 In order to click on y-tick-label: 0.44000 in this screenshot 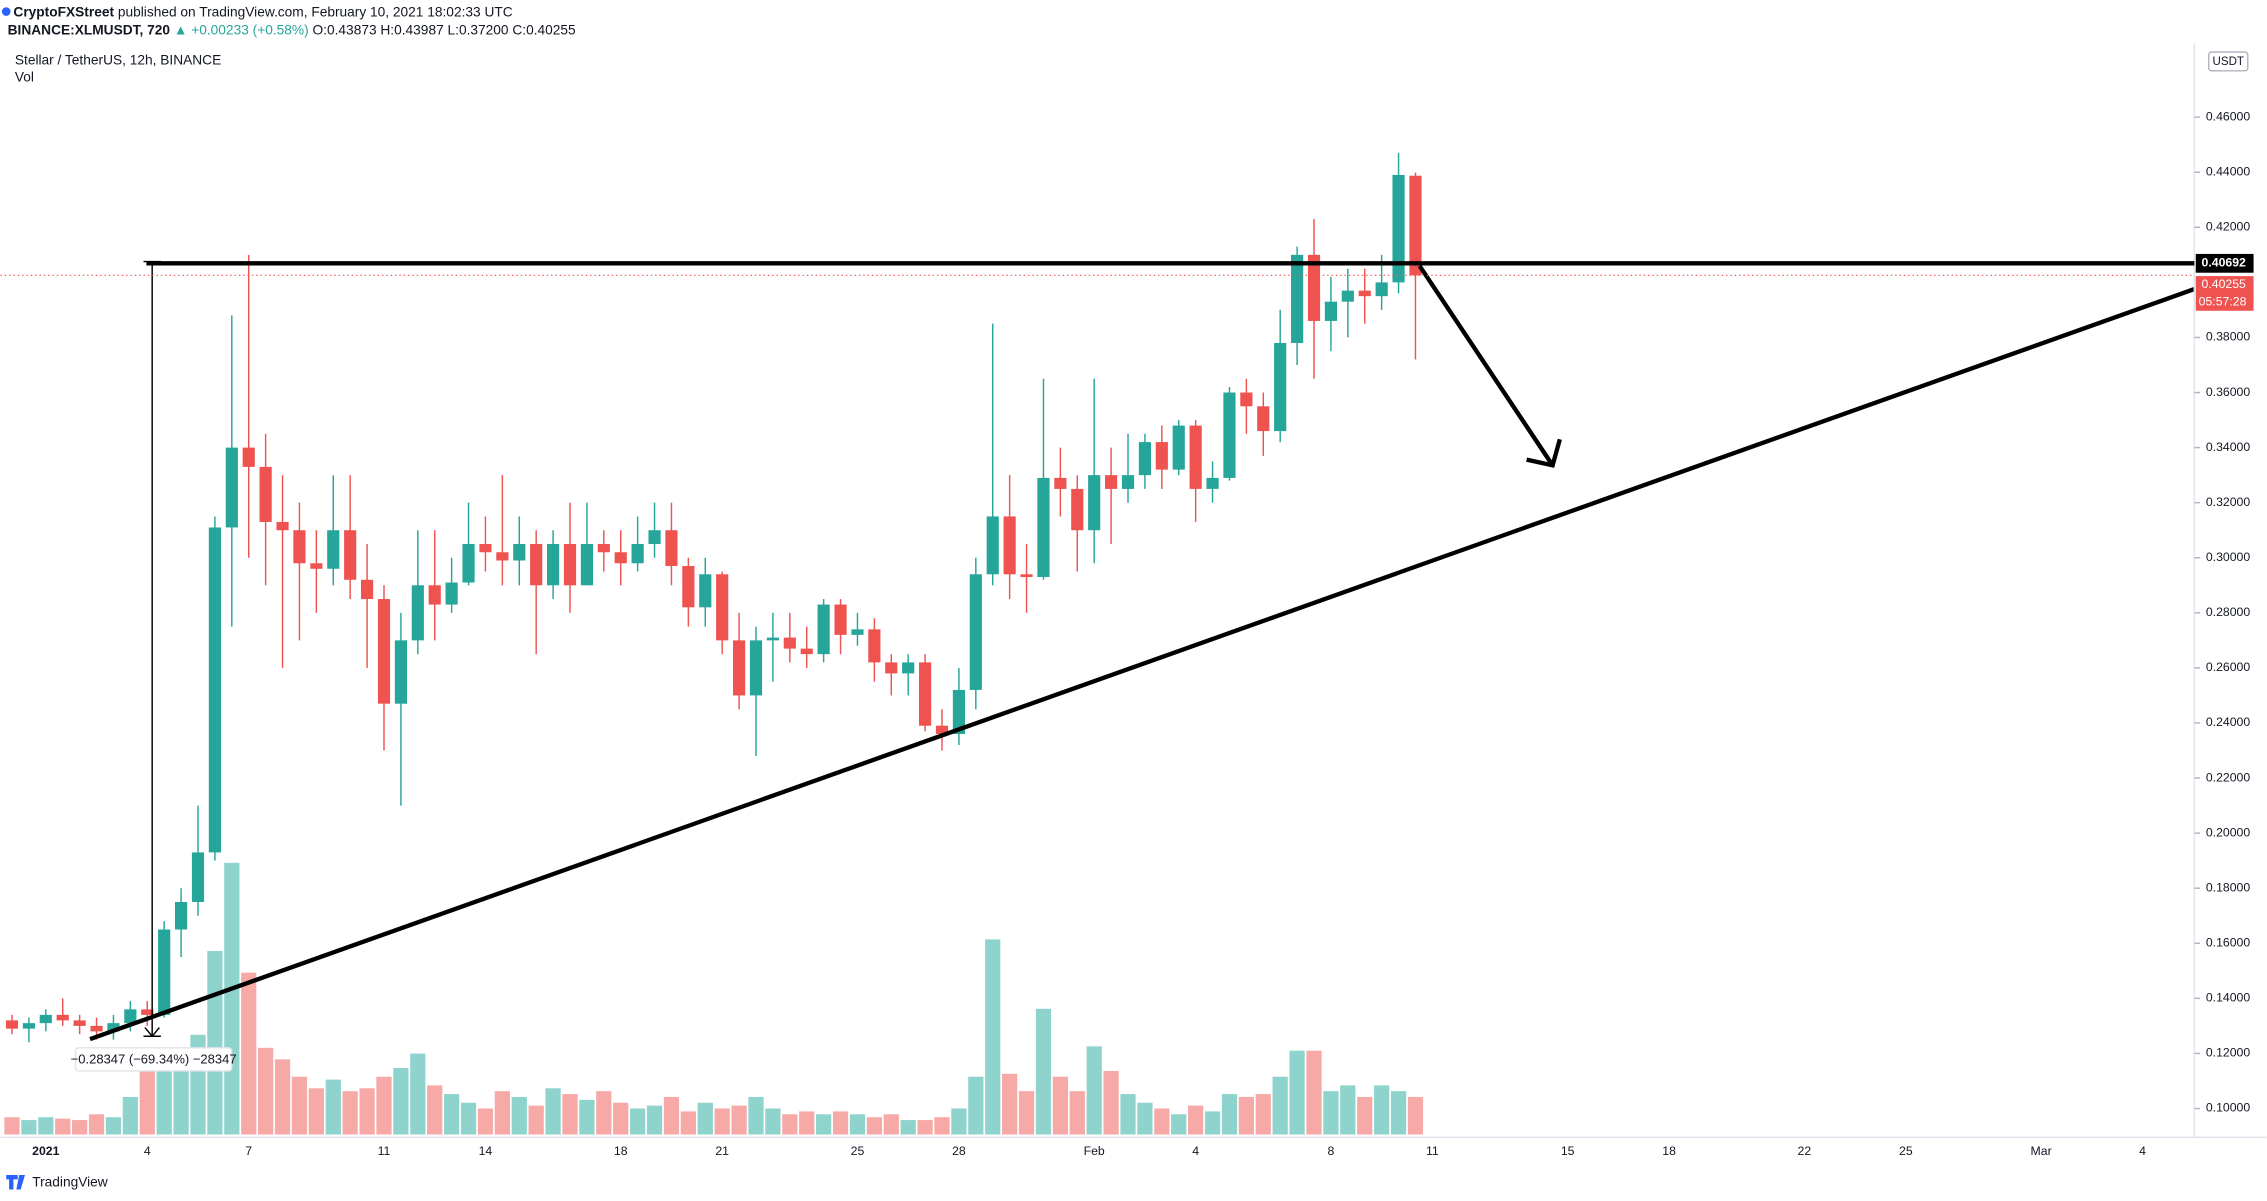, I will do `click(2228, 171)`.